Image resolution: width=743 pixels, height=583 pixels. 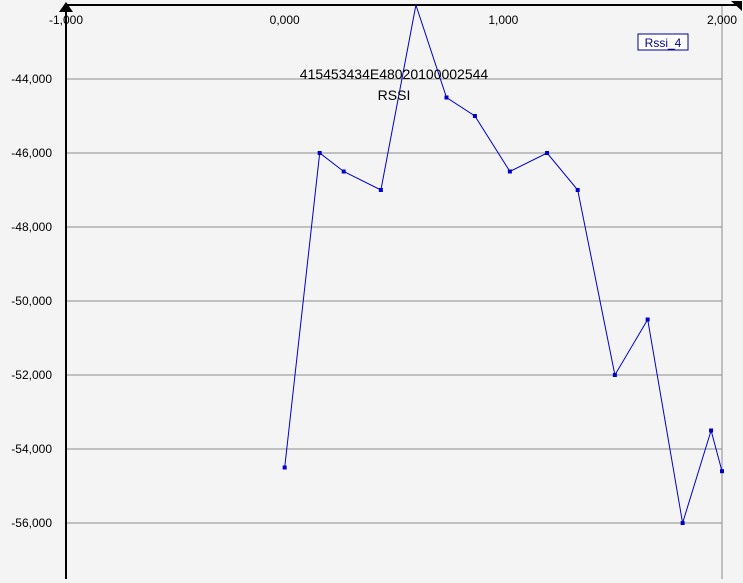 I want to click on y-tick-label: -56,000, so click(x=31, y=523).